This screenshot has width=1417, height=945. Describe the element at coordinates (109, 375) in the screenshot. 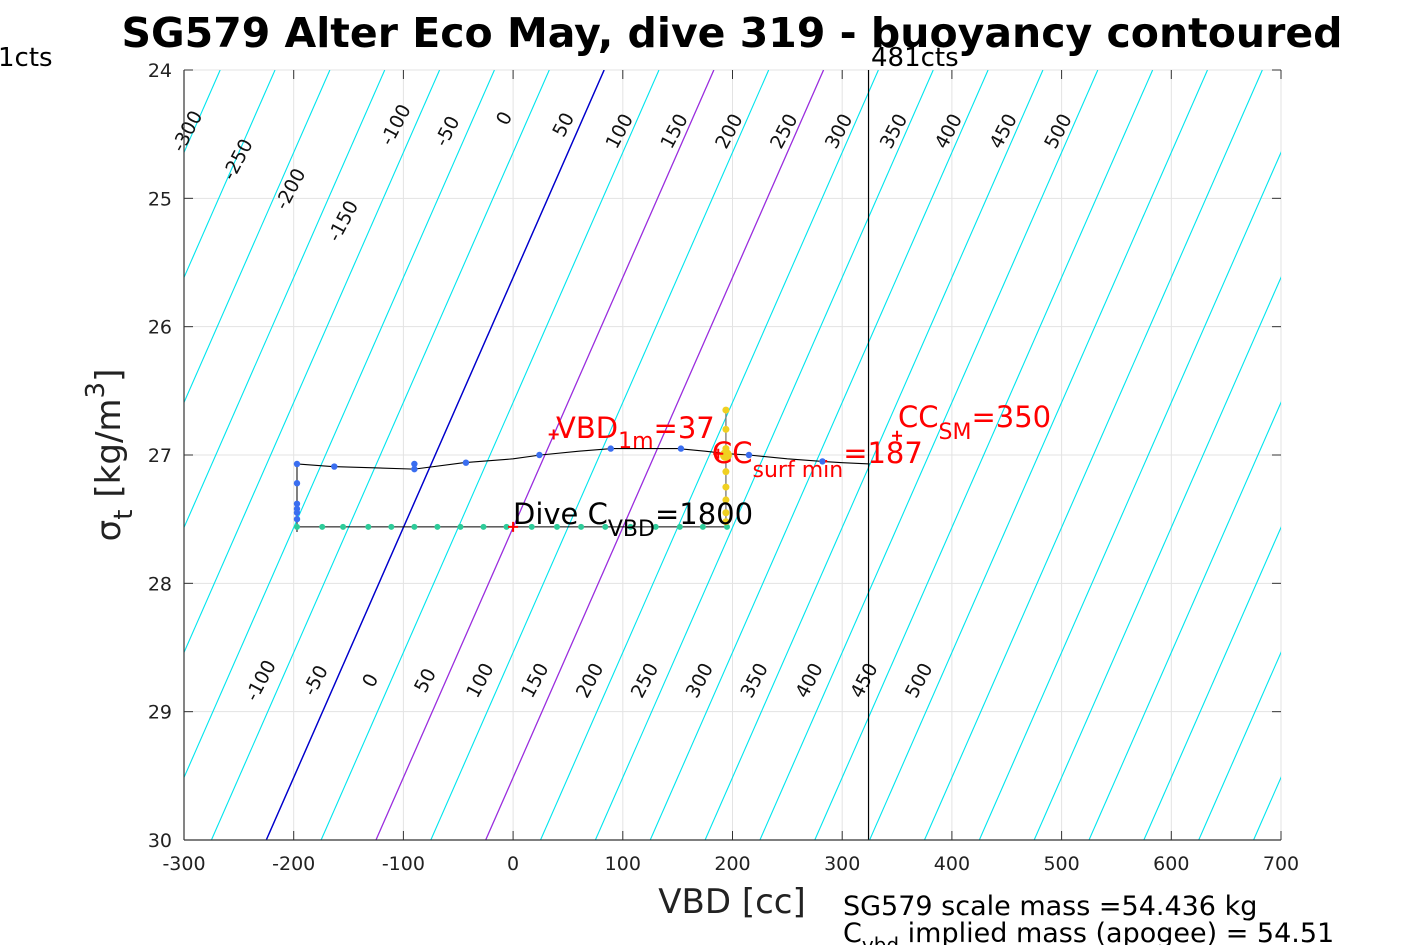

I see `y-label-close: ]` at that location.